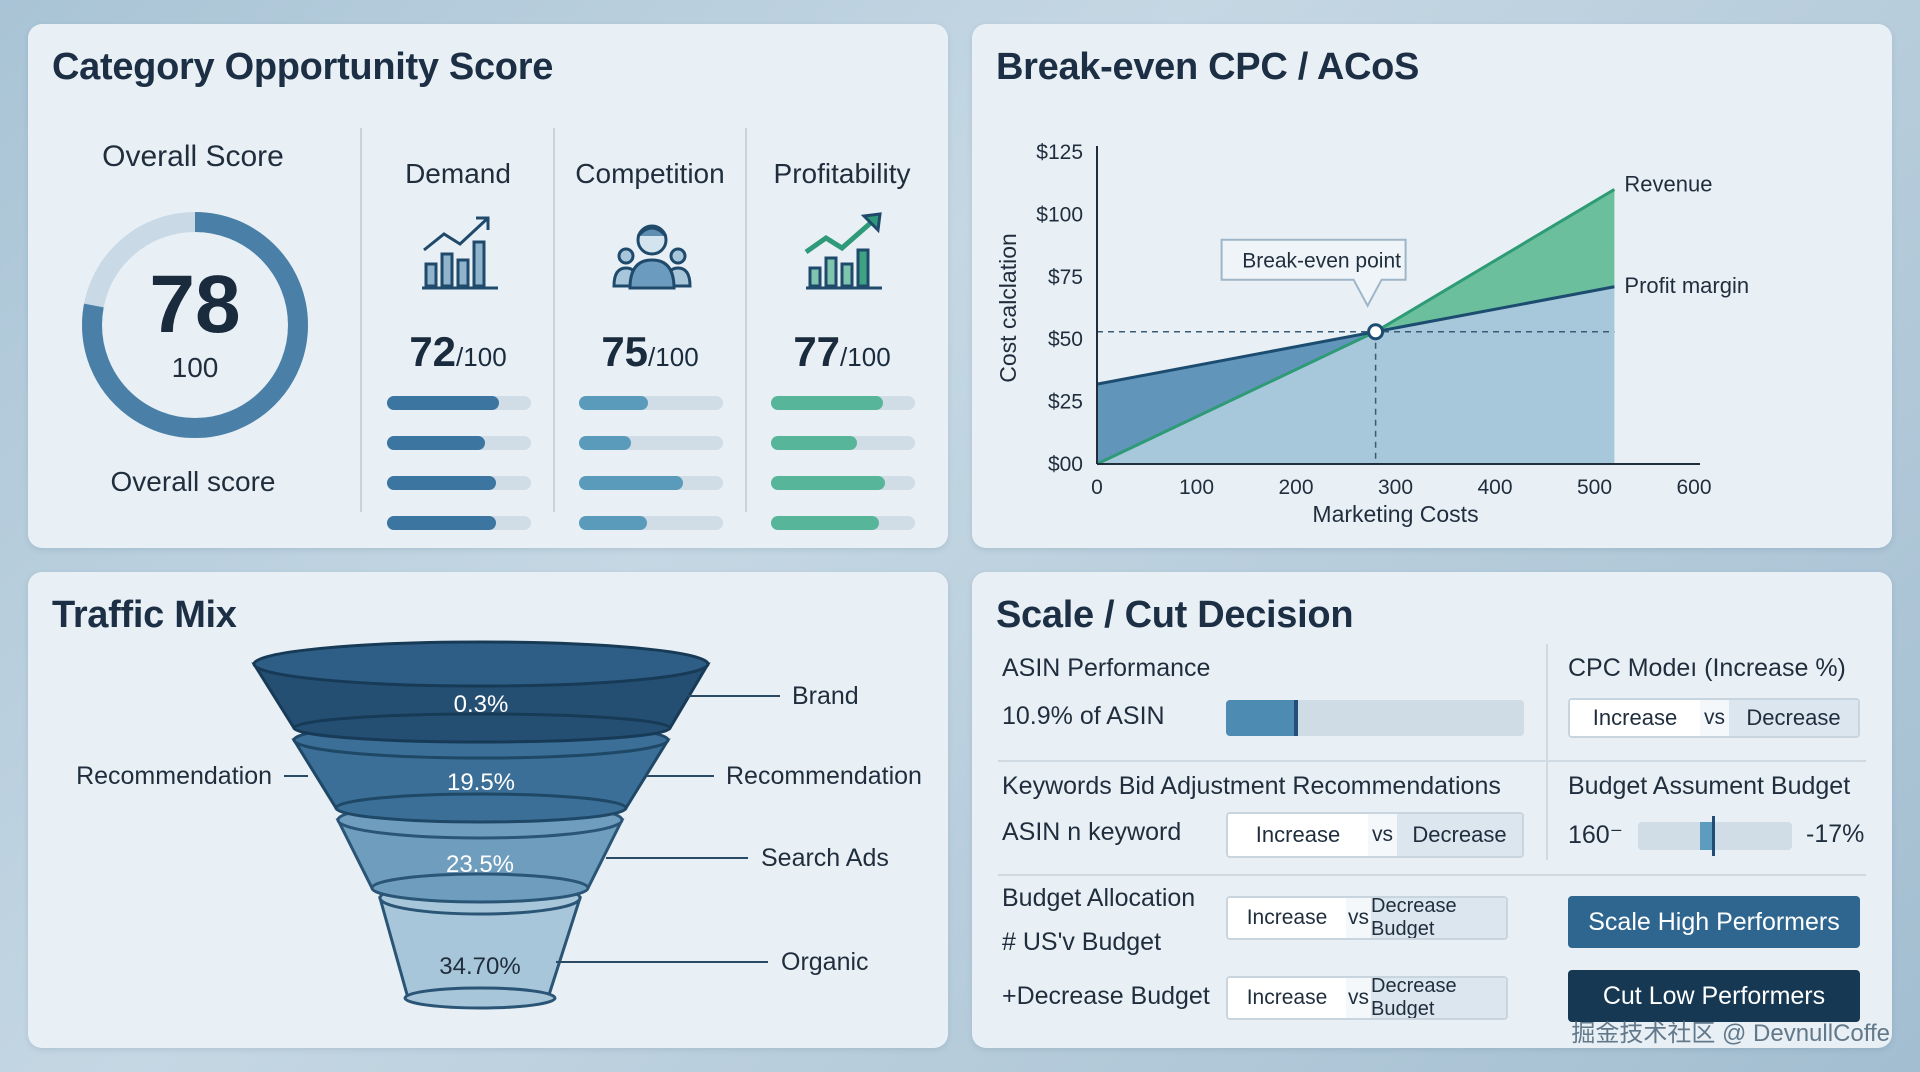 Image resolution: width=1920 pixels, height=1072 pixels. Describe the element at coordinates (195, 304) in the screenshot. I see `overall-score-value: 78` at that location.